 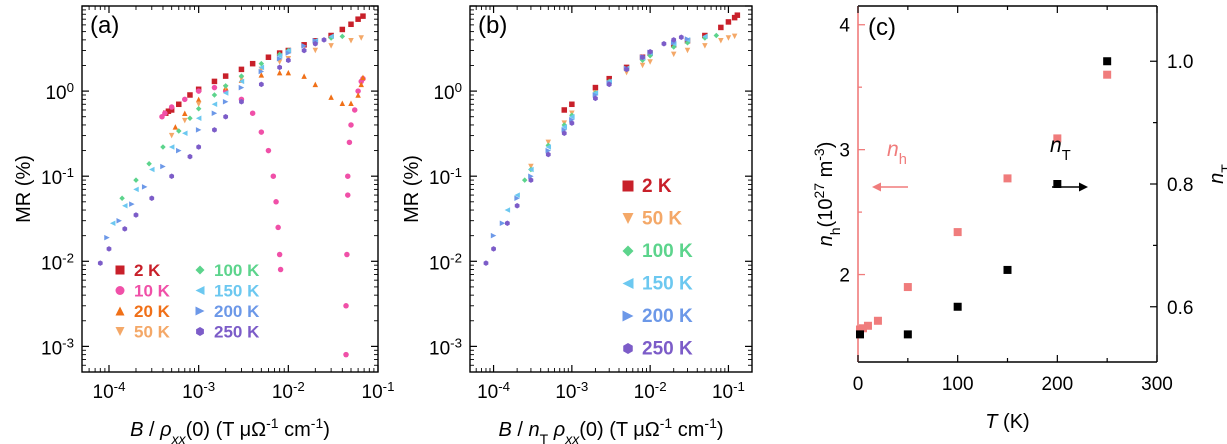 I want to click on y-tick-label: 10⁰, so click(x=59, y=92).